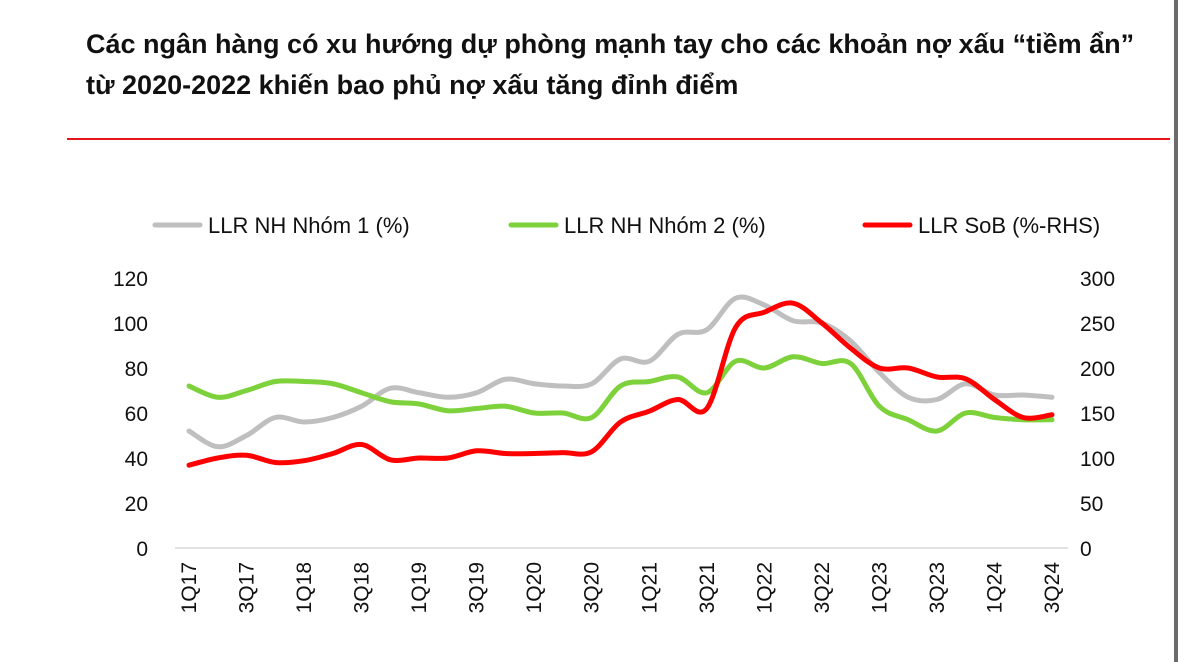 The image size is (1178, 662). I want to click on x-tick-label: 3Q21, so click(707, 587).